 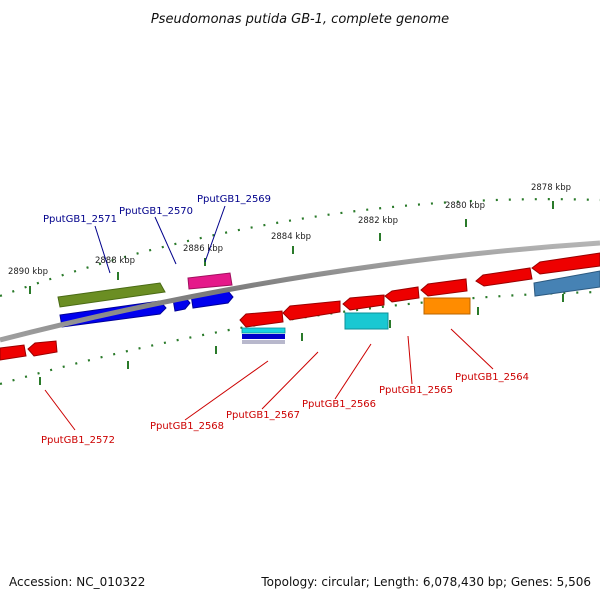 What do you see at coordinates (504, 277) in the screenshot?
I see `gene-red-a` at bounding box center [504, 277].